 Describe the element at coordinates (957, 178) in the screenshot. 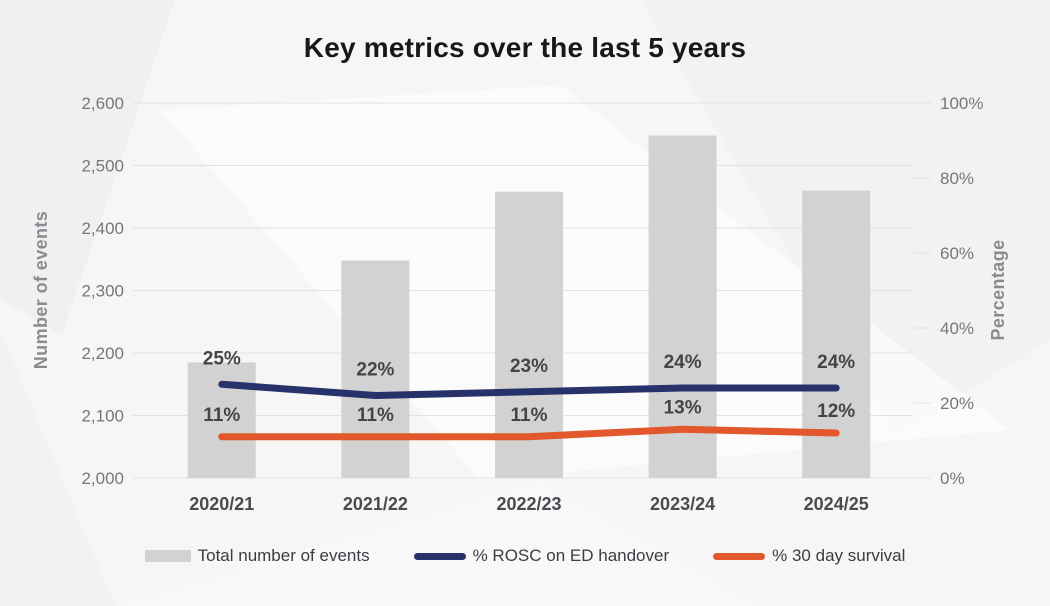

I see `right-axis-tick-label: 80%` at that location.